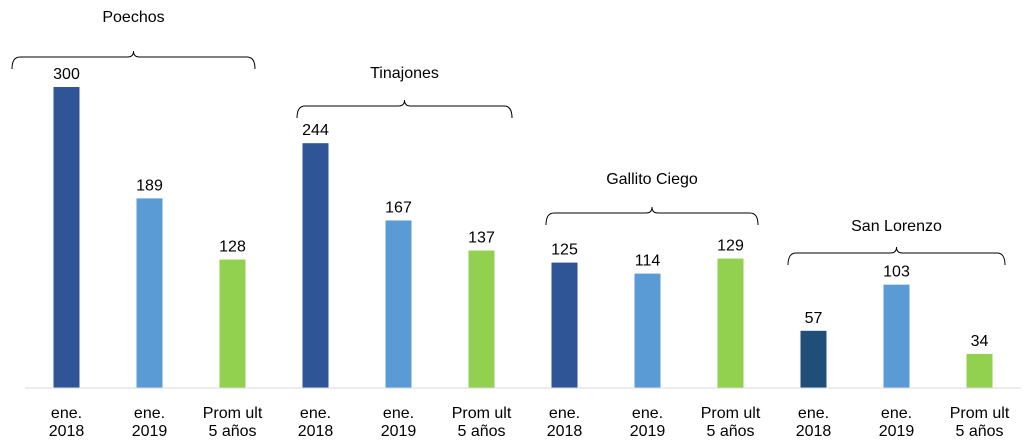 The image size is (1025, 441). Describe the element at coordinates (564, 250) in the screenshot. I see `data-label: 125` at that location.